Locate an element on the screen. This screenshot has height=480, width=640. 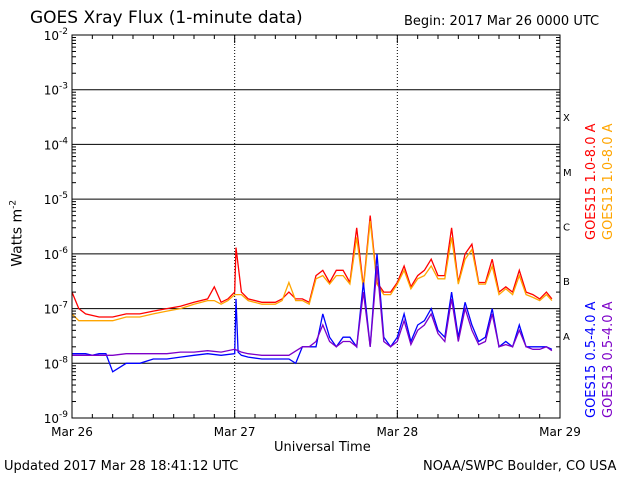
chart-title: GOES Xray Flux (1-minute data) is located at coordinates (166, 18).